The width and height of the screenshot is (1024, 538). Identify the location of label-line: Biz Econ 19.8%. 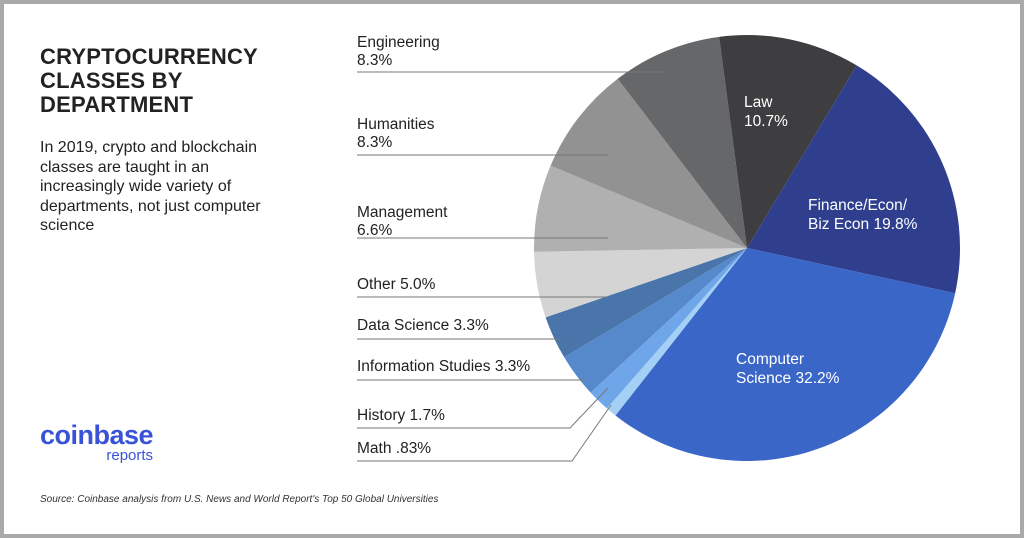
(863, 224).